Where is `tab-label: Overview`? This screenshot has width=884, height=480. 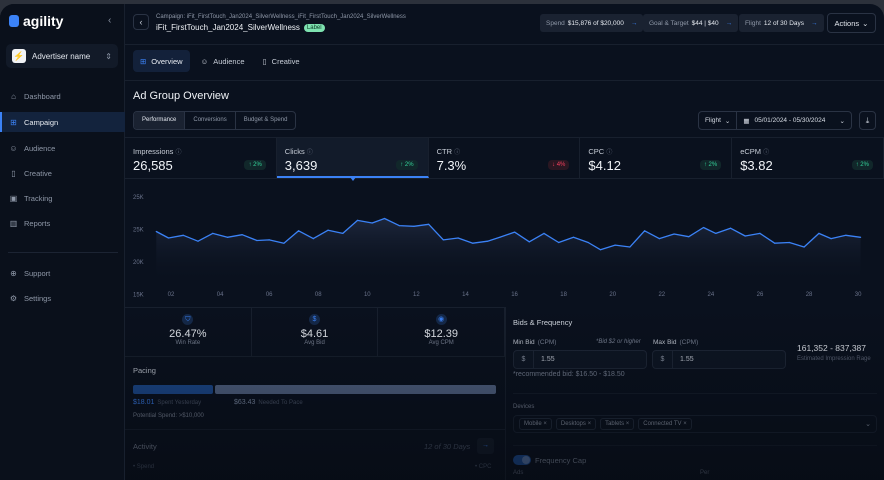 tab-label: Overview is located at coordinates (167, 61).